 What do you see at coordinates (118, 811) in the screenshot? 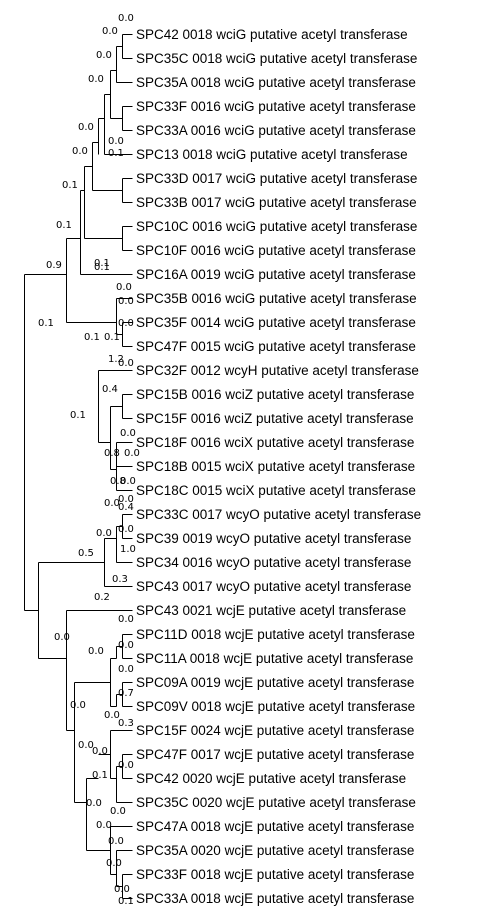
I see `branch-length-label-51: 0.0` at bounding box center [118, 811].